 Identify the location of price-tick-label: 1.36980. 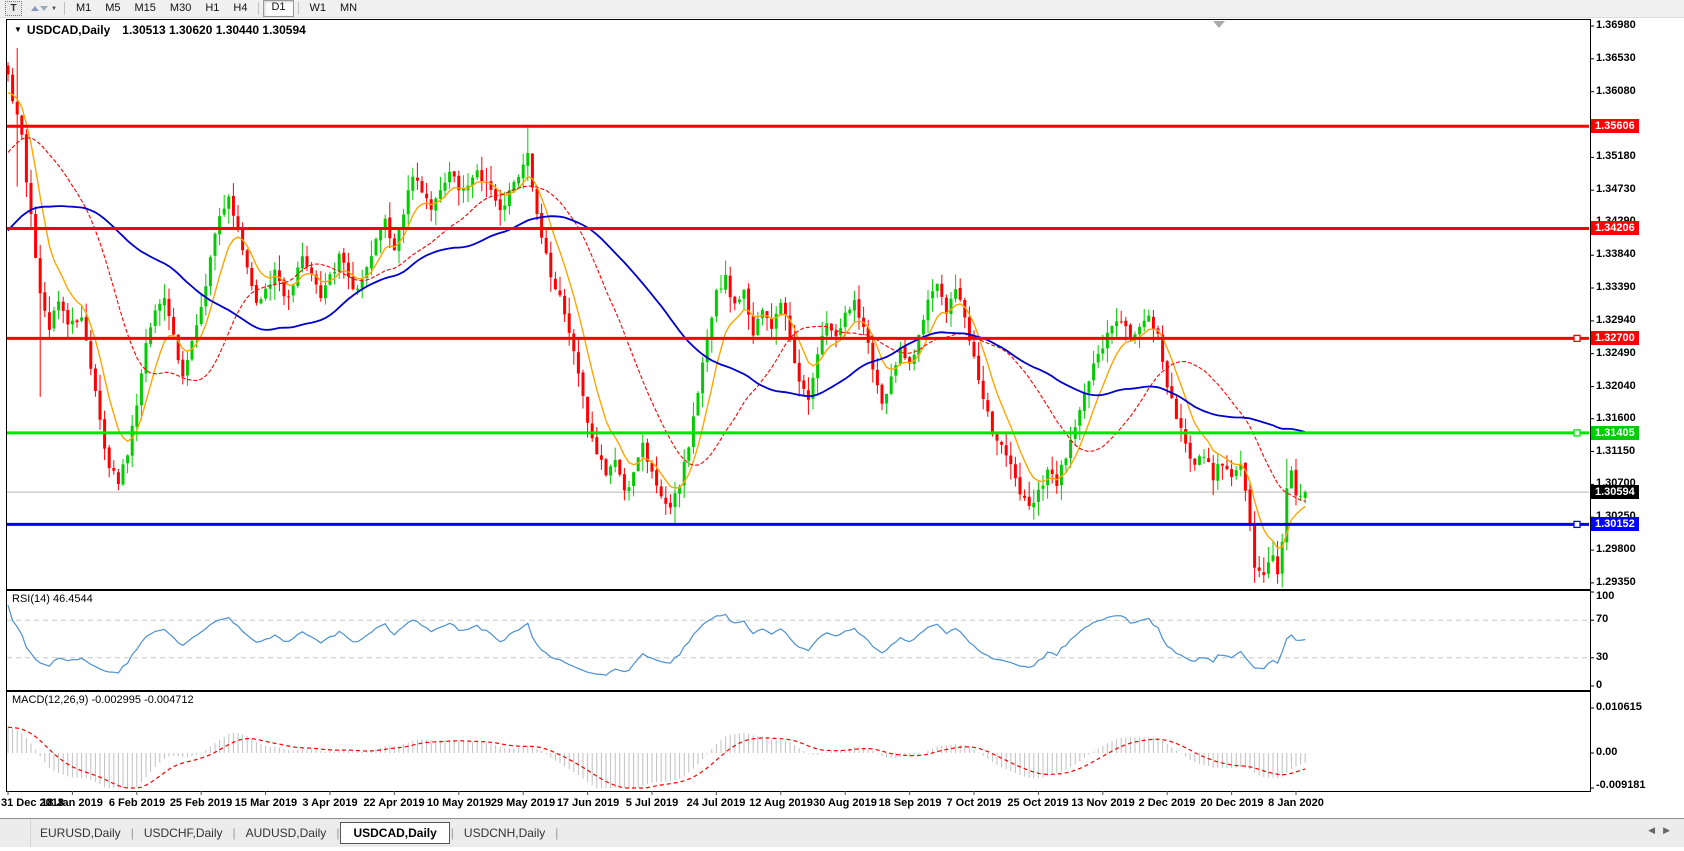
(1616, 25).